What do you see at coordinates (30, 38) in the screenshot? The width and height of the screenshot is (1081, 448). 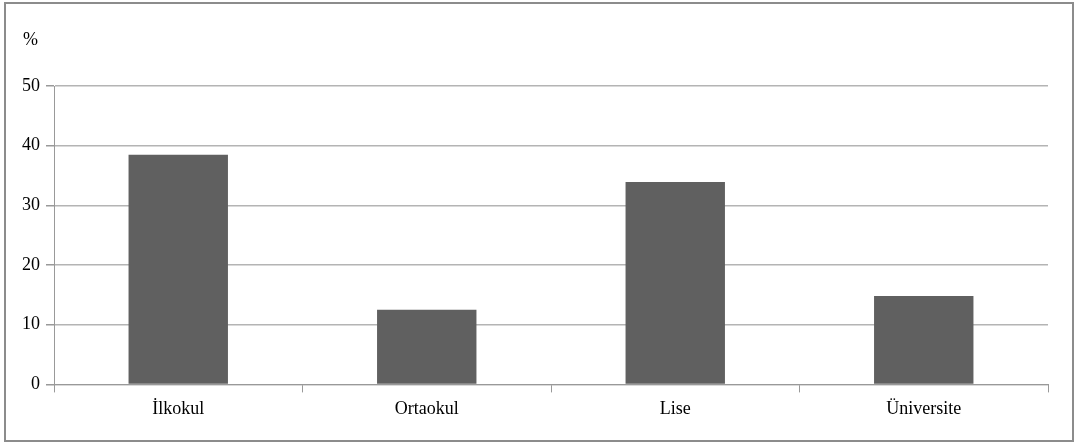 I see `y-axis-title: %` at bounding box center [30, 38].